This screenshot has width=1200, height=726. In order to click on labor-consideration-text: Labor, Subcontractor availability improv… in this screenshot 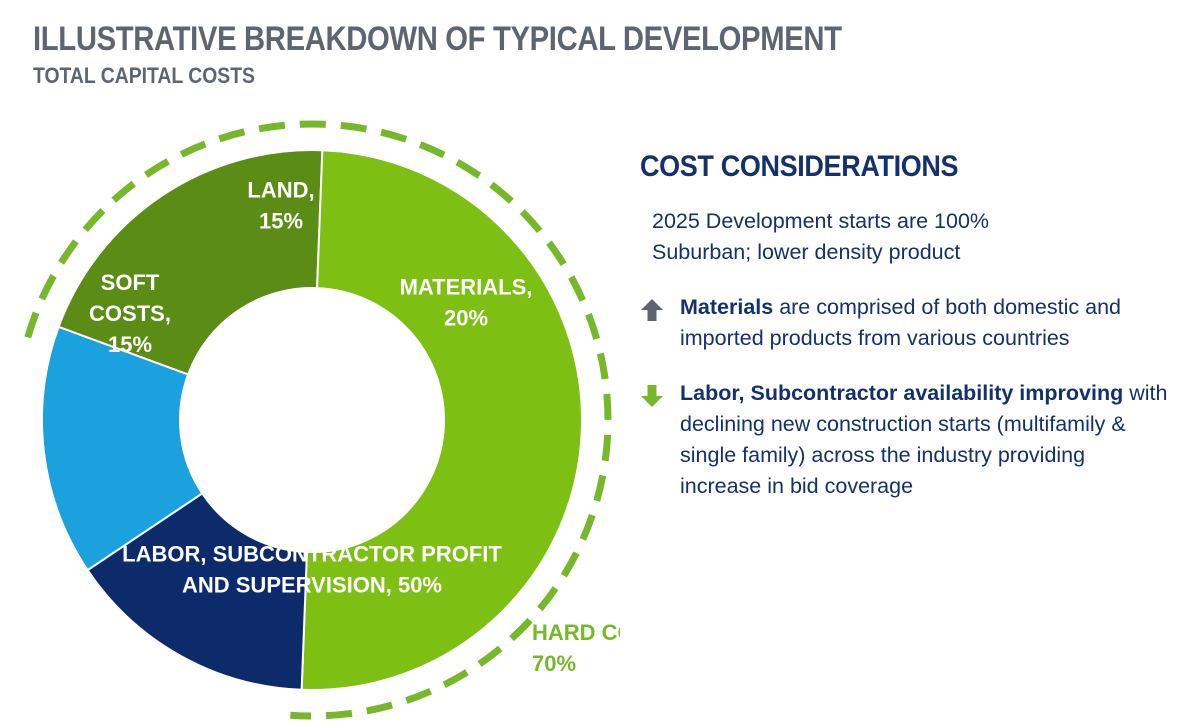, I will do `click(925, 440)`.